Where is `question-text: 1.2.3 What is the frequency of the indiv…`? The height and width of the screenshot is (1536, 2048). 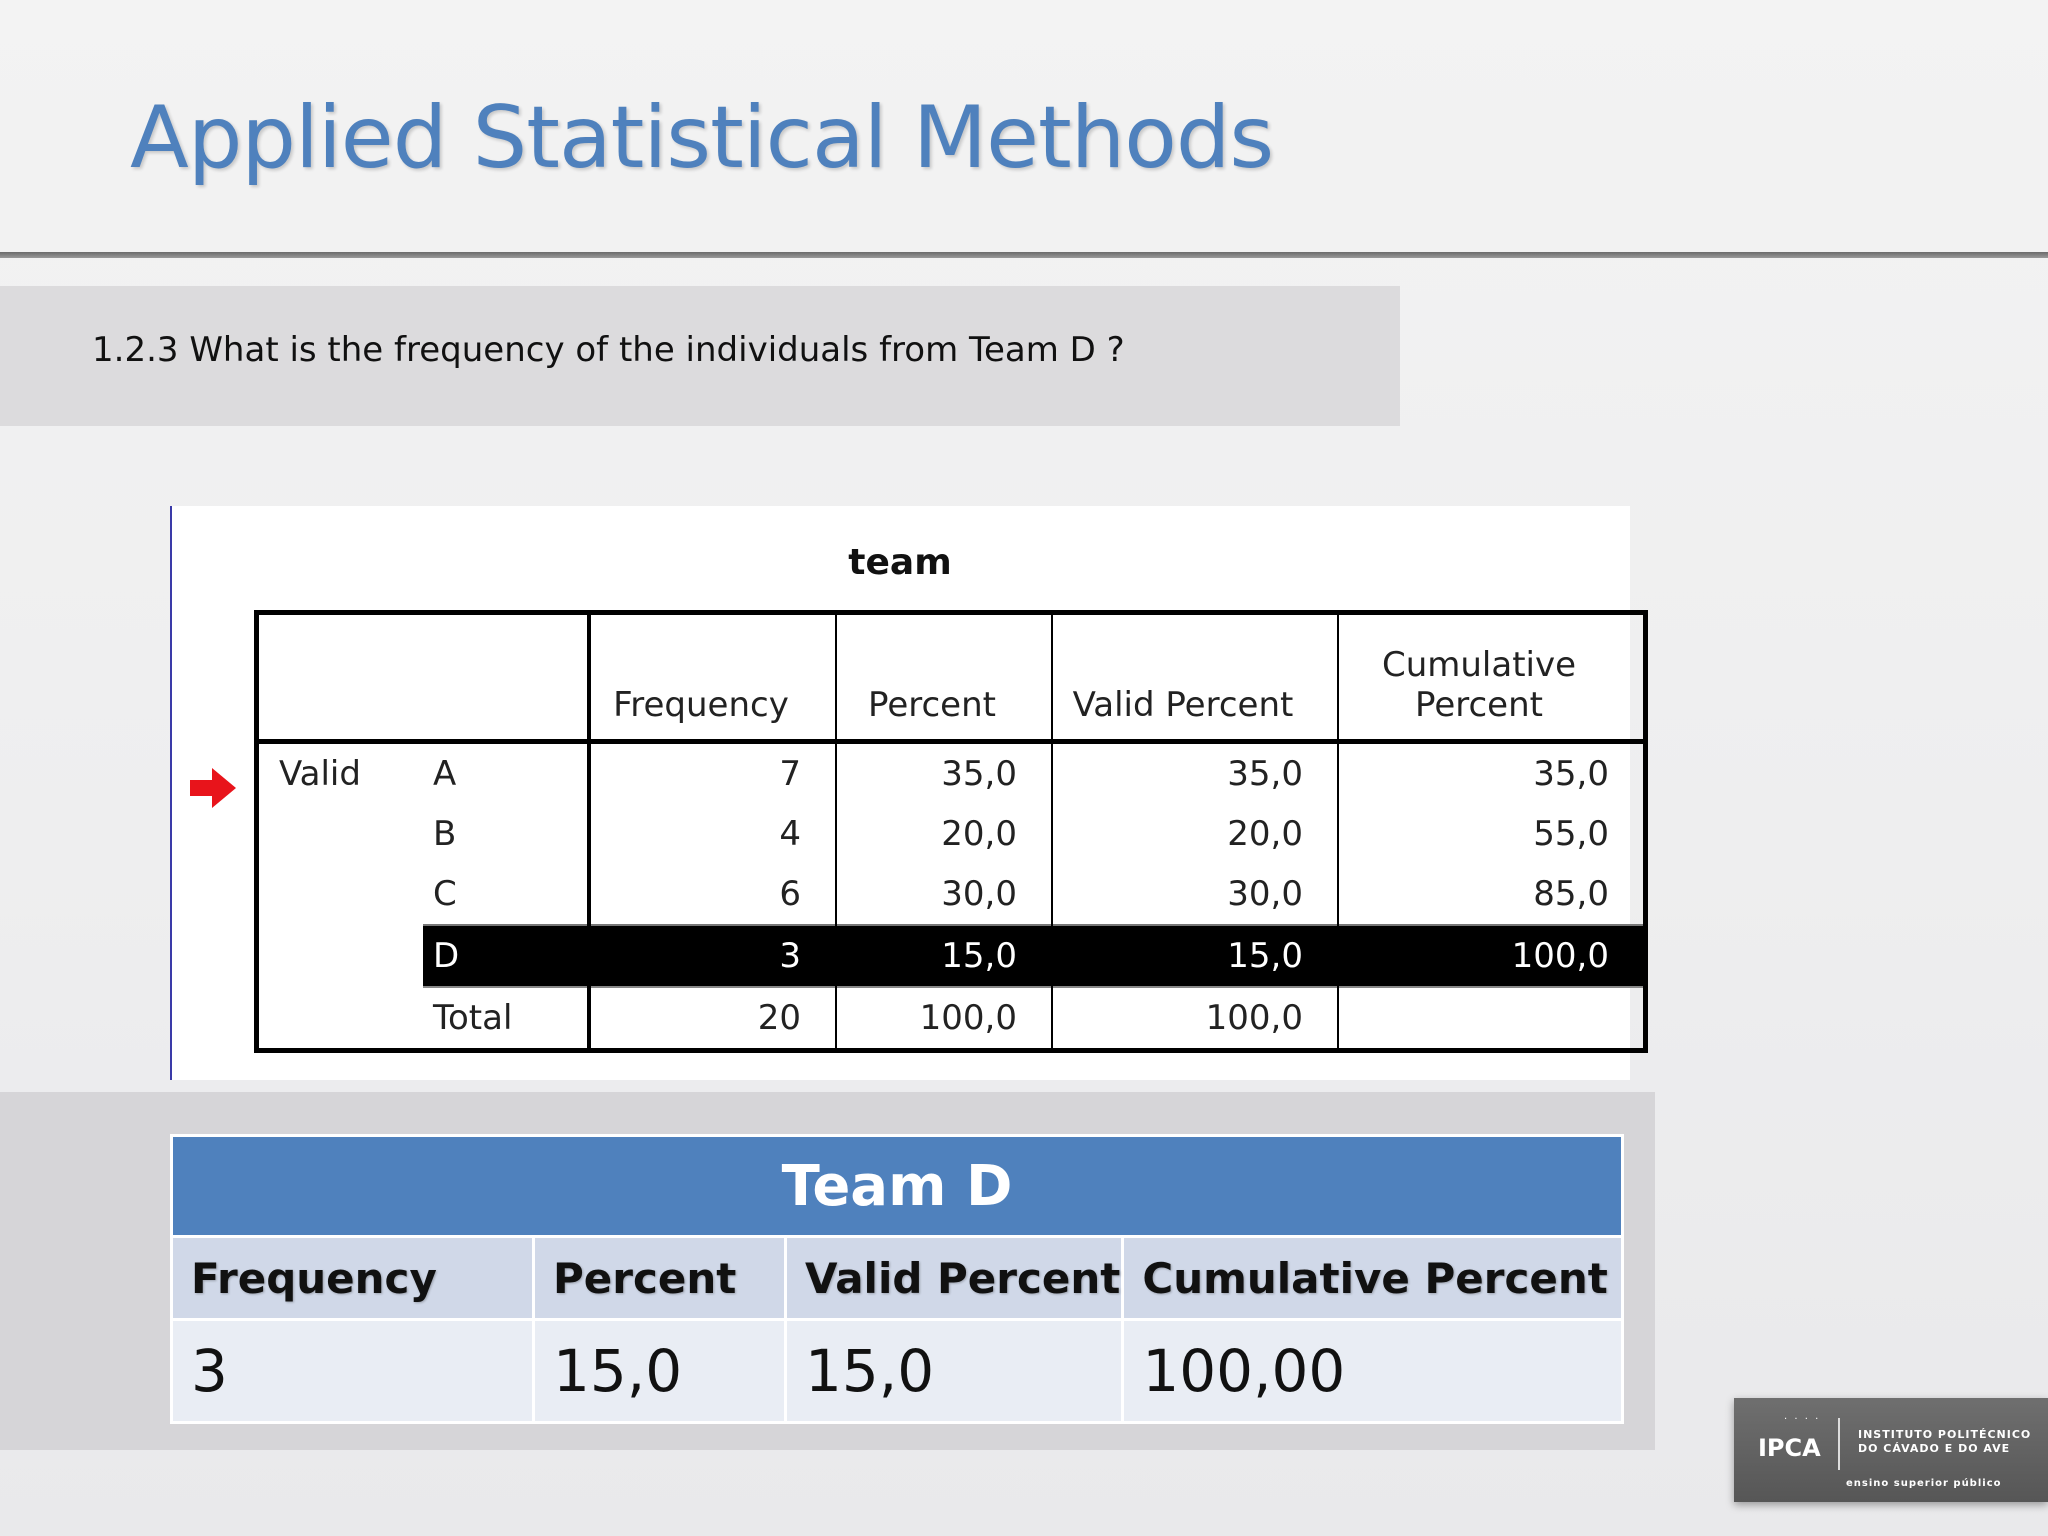 question-text: 1.2.3 What is the frequency of the indiv… is located at coordinates (608, 350).